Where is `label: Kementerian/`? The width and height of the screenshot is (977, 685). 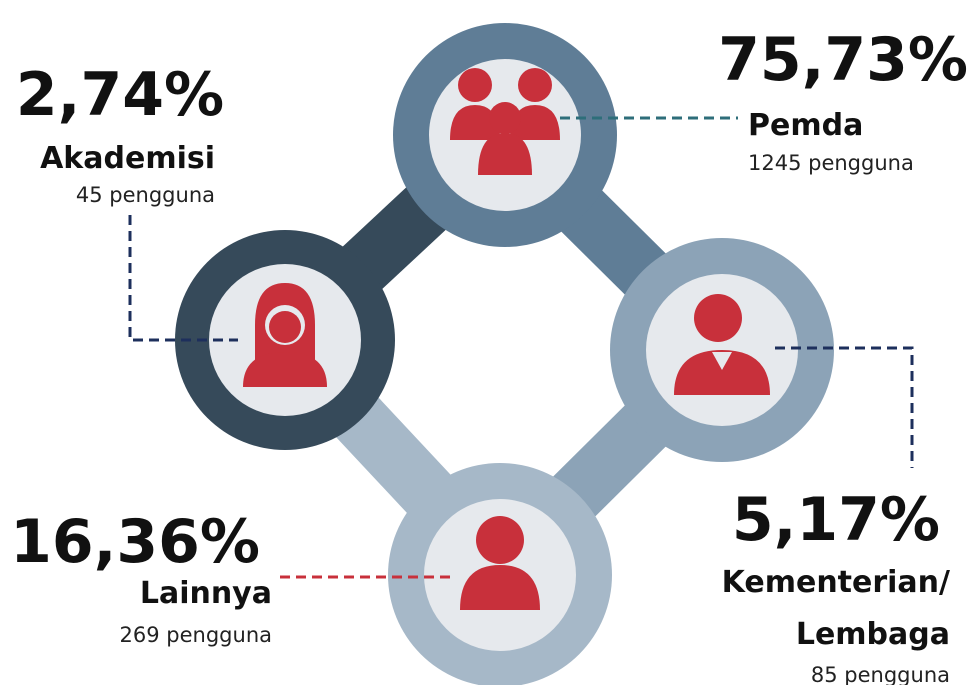
label: Kementerian/ is located at coordinates (836, 582).